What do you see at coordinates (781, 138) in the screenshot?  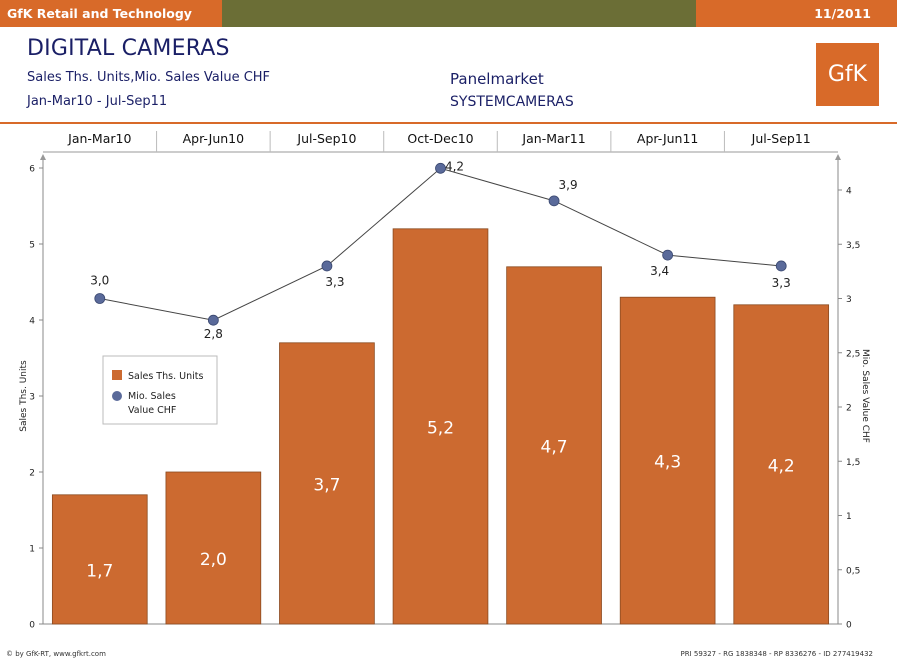 I see `category-label: Jul-Sep11` at bounding box center [781, 138].